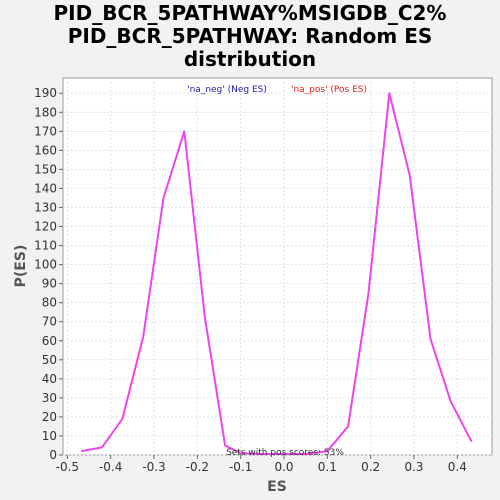 The image size is (500, 500). What do you see at coordinates (49, 398) in the screenshot?
I see `y-tick-label: 30` at bounding box center [49, 398].